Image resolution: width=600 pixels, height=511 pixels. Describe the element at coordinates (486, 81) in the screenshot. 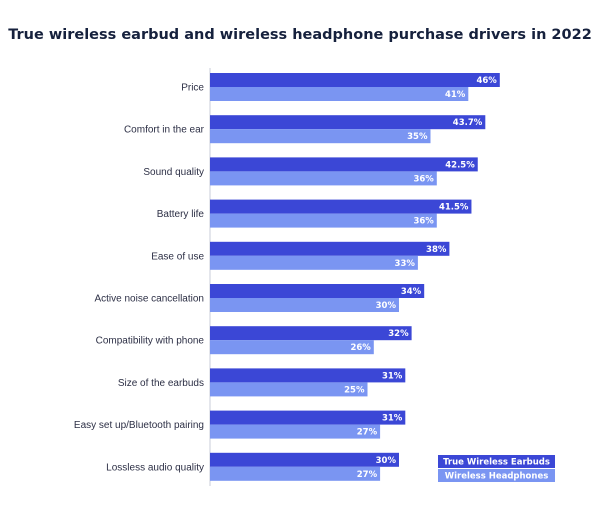

I see `value-label-earbuds-price: 46%` at that location.